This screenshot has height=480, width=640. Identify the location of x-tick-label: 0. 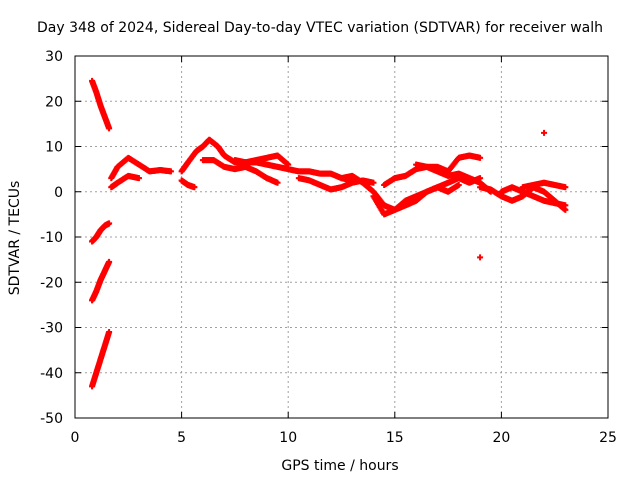
(75, 438).